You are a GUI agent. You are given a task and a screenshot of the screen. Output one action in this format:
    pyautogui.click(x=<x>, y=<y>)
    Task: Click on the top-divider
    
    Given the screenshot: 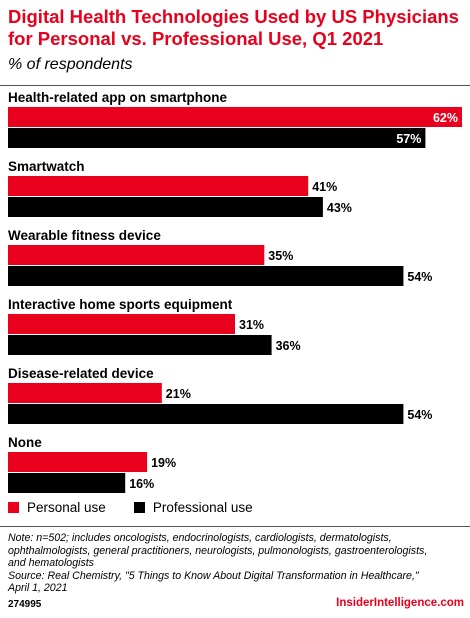 What is the action you would take?
    pyautogui.click(x=235, y=85)
    